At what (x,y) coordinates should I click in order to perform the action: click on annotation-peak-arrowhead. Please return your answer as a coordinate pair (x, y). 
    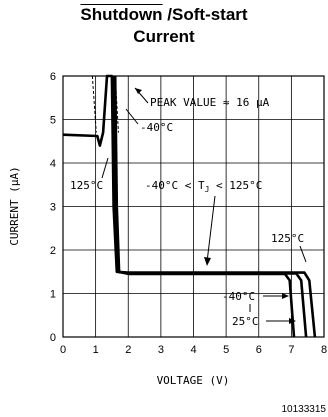
    Looking at the image, I should click on (138, 91).